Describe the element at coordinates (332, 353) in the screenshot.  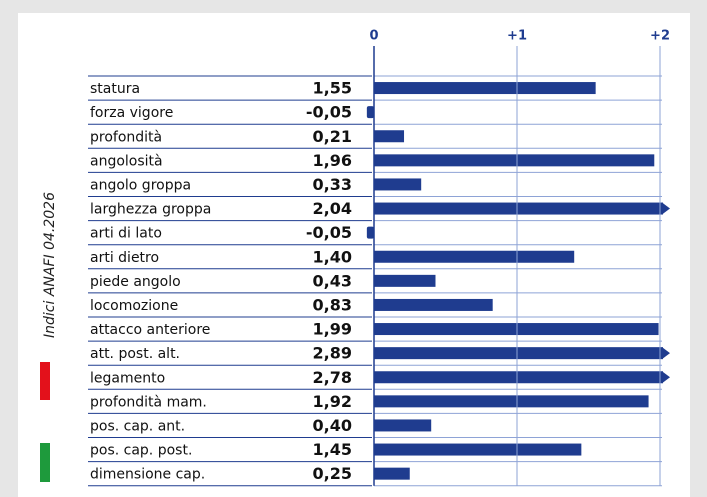
I see `value-label: 2,89` at that location.